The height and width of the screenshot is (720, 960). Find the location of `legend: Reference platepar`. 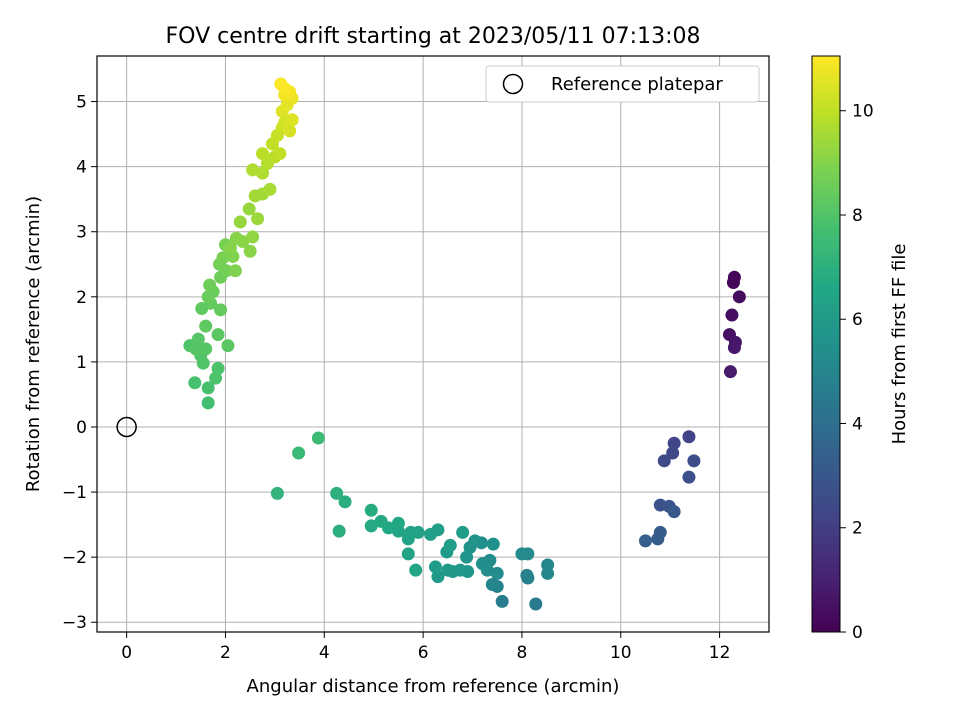

legend: Reference platepar is located at coordinates (622, 84).